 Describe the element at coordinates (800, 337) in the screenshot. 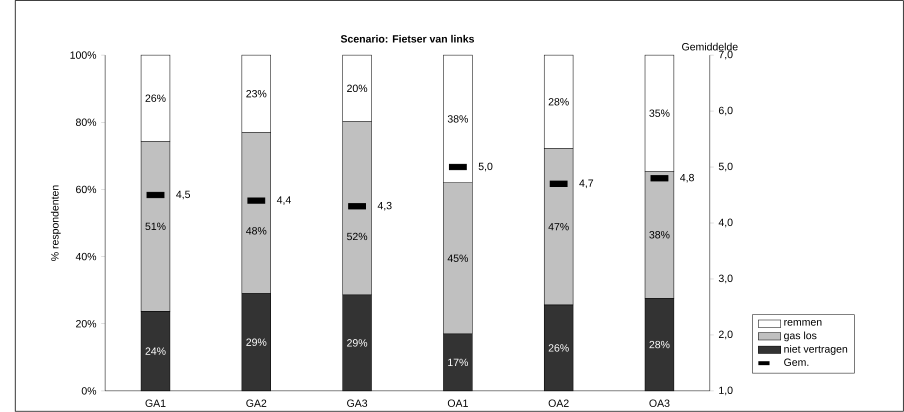

I see `legend-label: gas los` at that location.